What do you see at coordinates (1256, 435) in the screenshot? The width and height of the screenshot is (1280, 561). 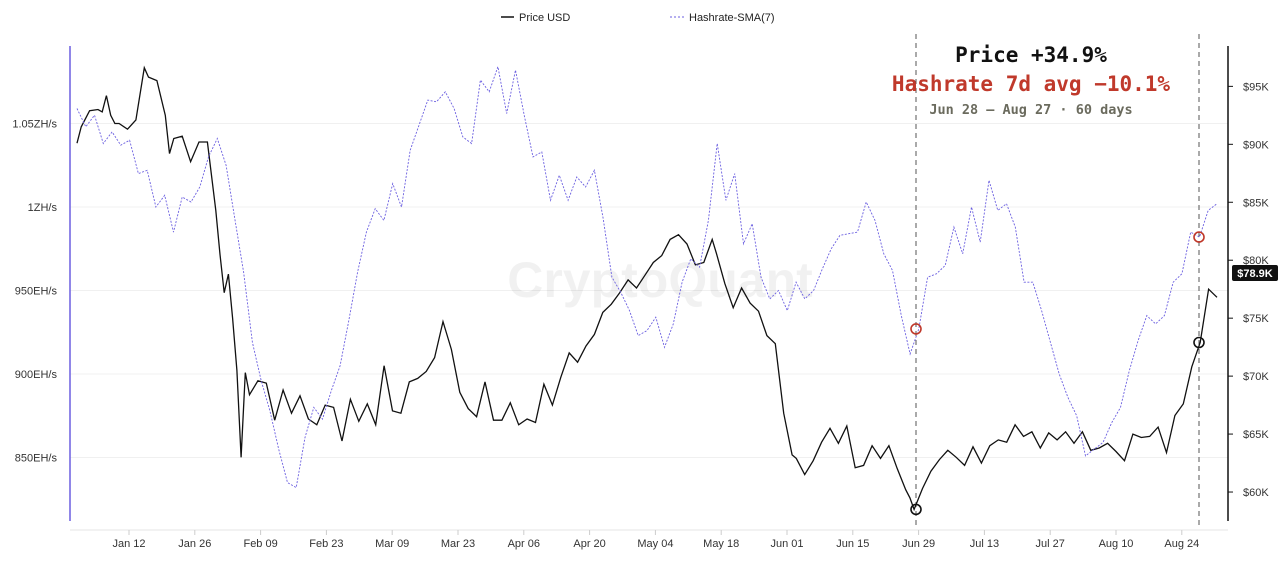 I see `right-axis-tick-label: $65K` at bounding box center [1256, 435].